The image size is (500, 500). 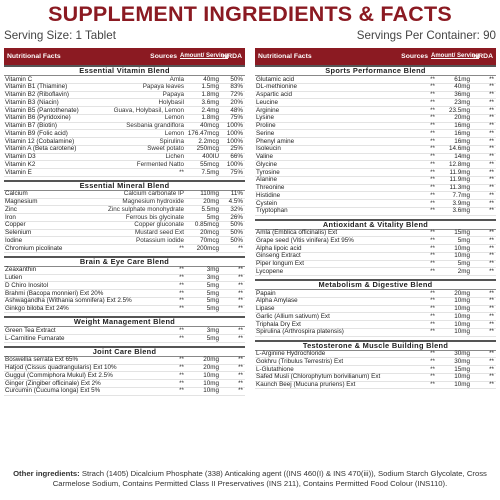 I want to click on ingredient-amount: 40mcg, so click(x=209, y=125).